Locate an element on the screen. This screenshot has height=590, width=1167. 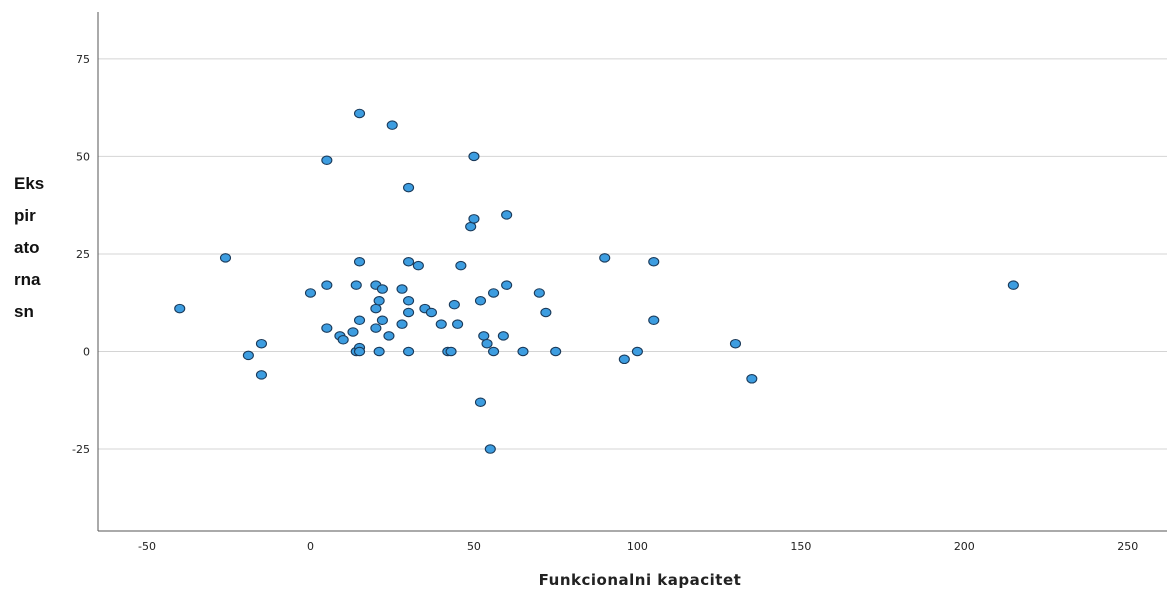
x-axis-label: Funkcionalni kapacitet is located at coordinates (640, 580).